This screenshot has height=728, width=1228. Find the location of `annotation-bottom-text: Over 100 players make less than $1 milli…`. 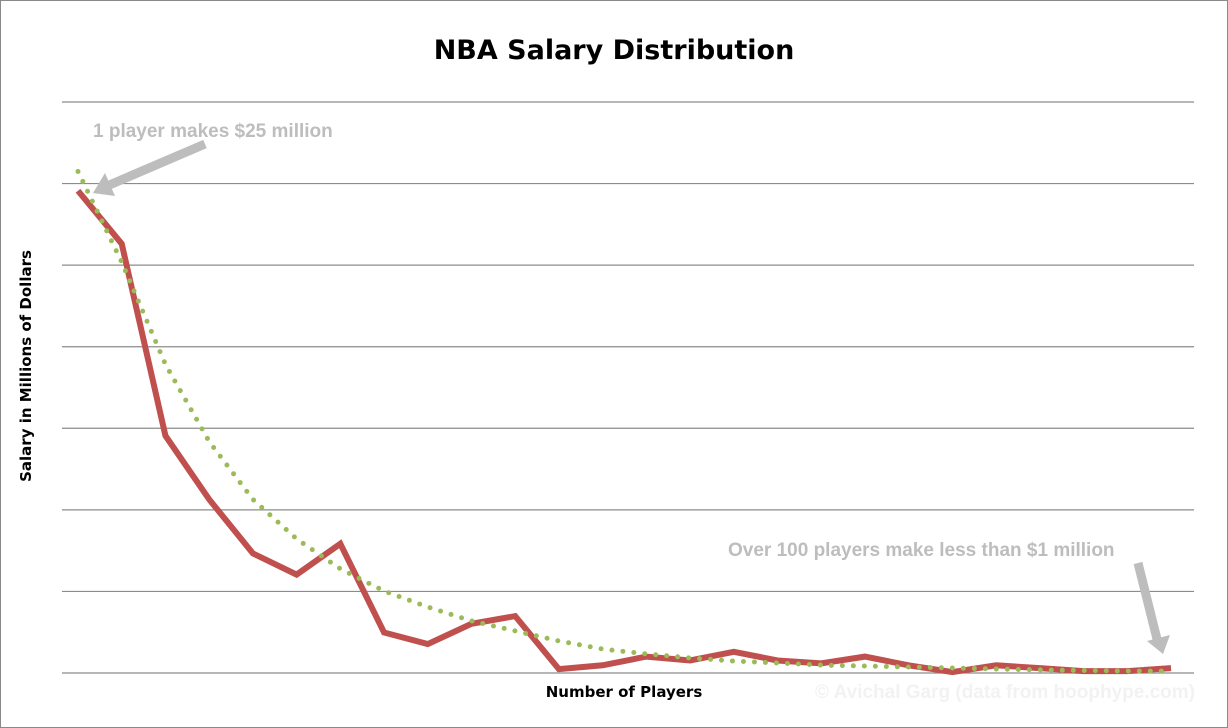

annotation-bottom-text: Over 100 players make less than $1 milli… is located at coordinates (921, 550).